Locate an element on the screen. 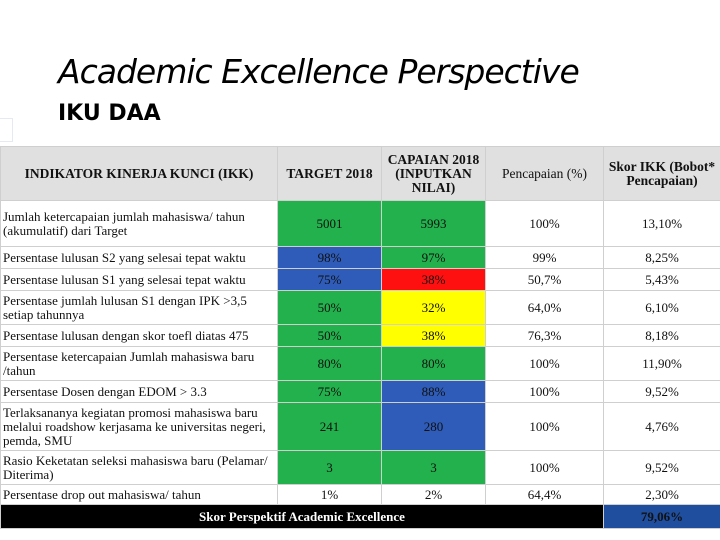 The height and width of the screenshot is (540, 720). footer-total: 79,06% is located at coordinates (661, 516).